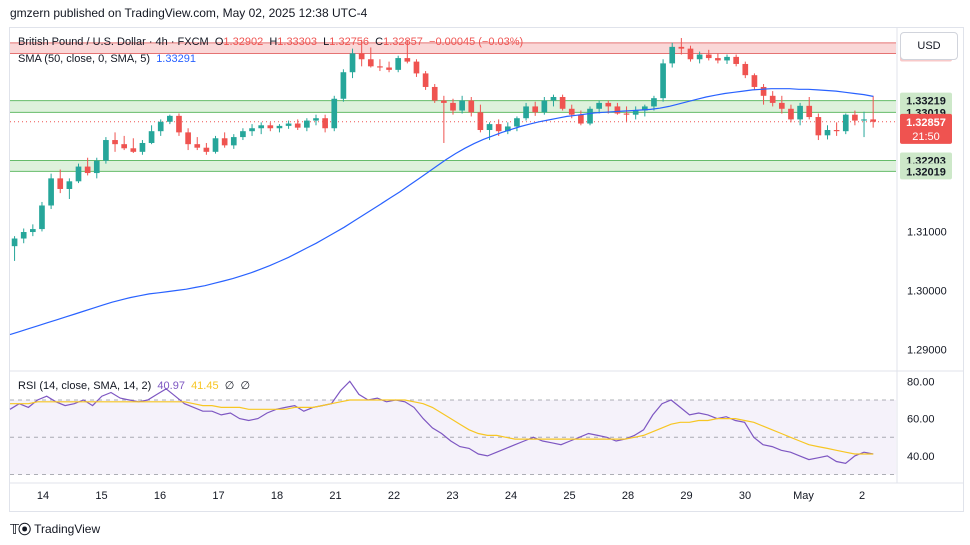 The width and height of the screenshot is (970, 545). Describe the element at coordinates (55, 528) in the screenshot. I see `tradingview-logo: 𝕋⦿ TradingView` at that location.